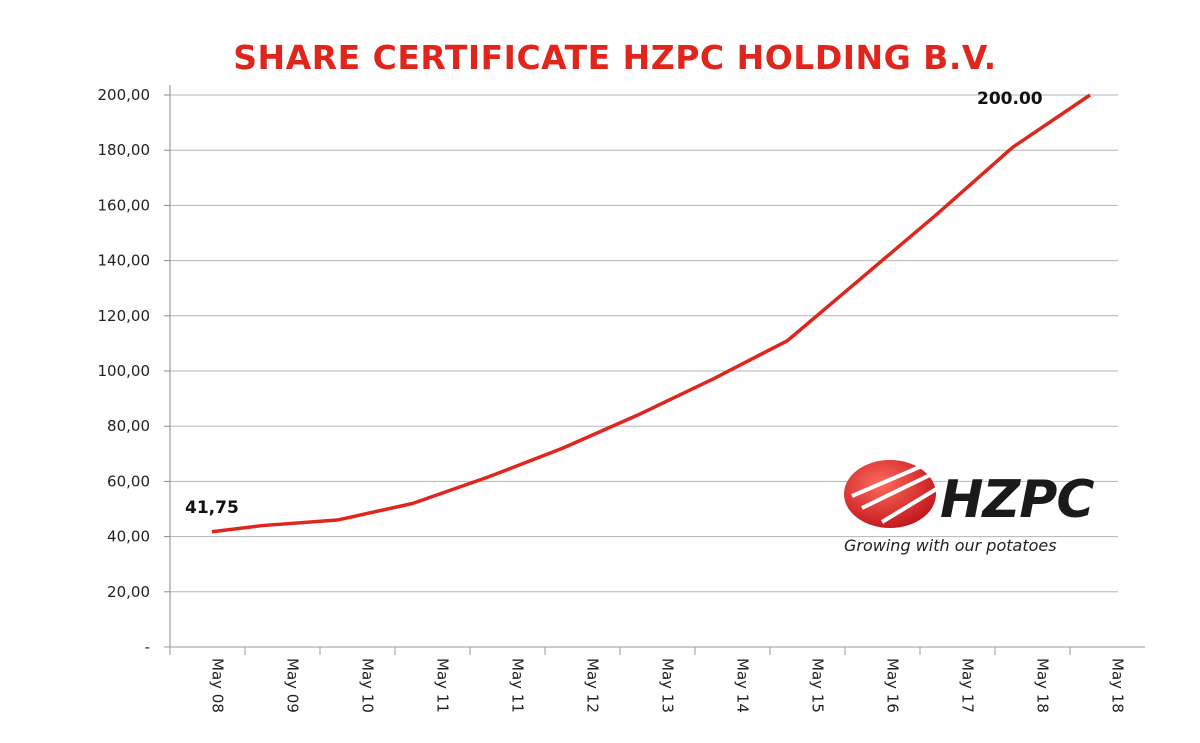  What do you see at coordinates (968, 685) in the screenshot?
I see `x-tick-label: May 17` at bounding box center [968, 685].